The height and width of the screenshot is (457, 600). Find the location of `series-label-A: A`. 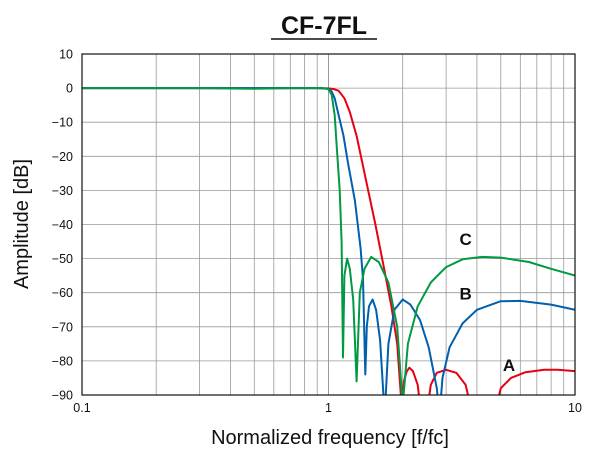

series-label-A: A is located at coordinates (509, 365).